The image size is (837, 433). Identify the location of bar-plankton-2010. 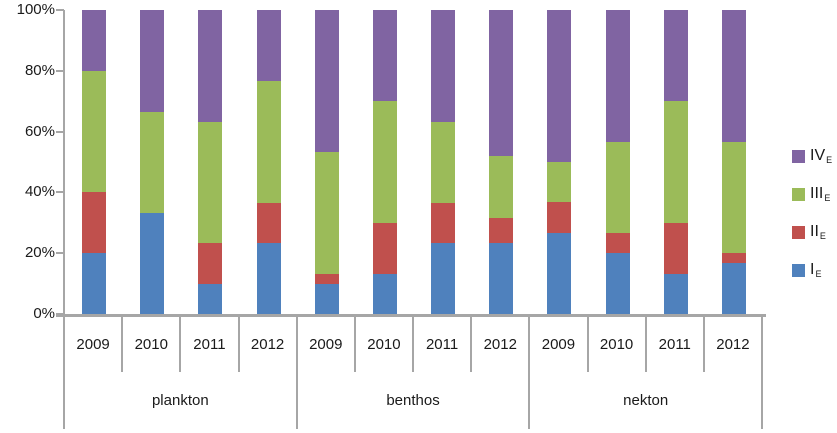
(152, 162).